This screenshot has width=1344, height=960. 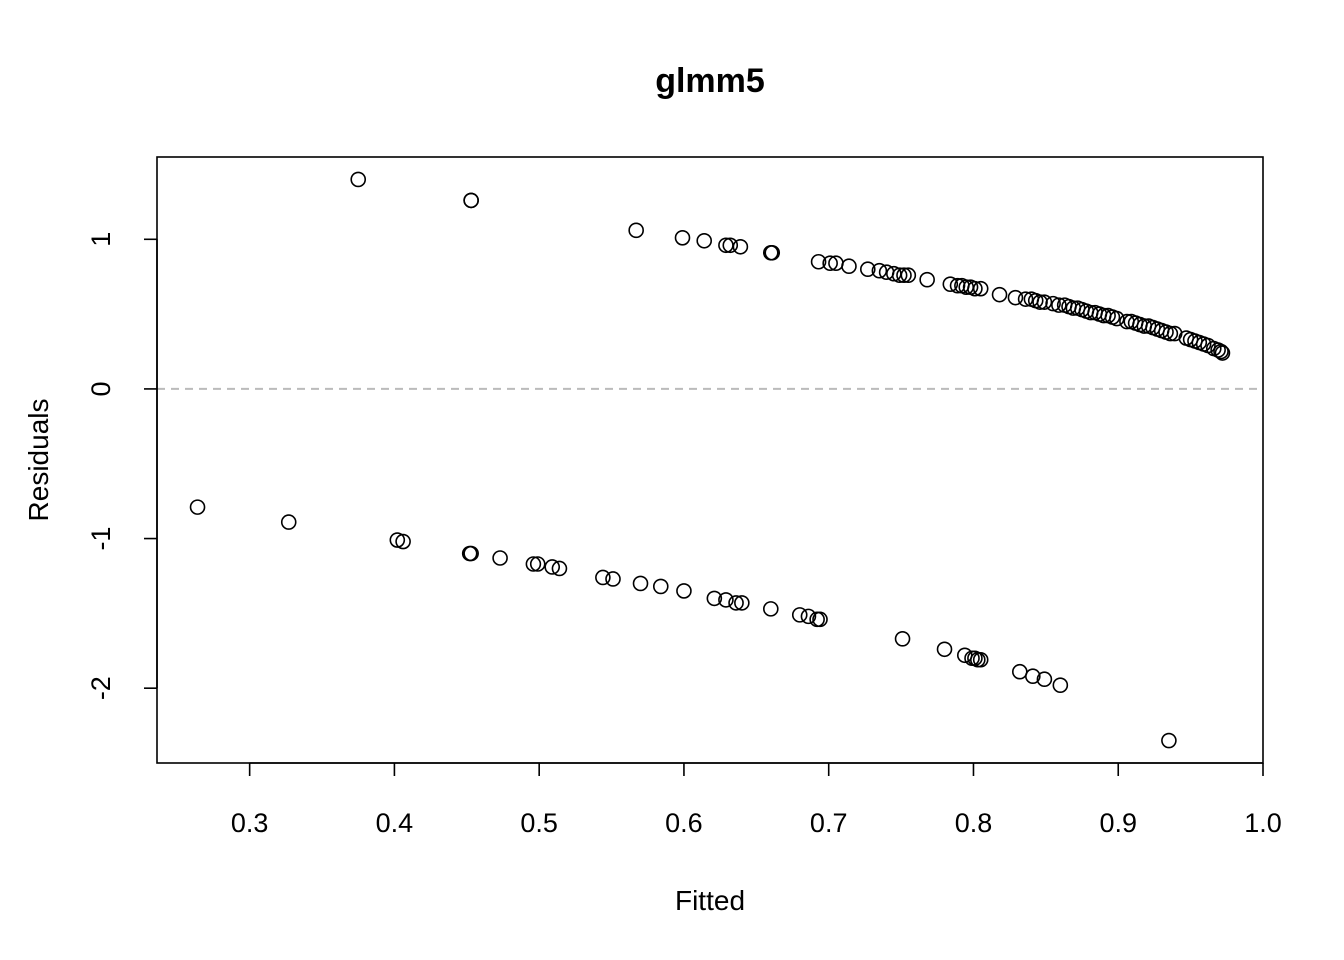 What do you see at coordinates (101, 688) in the screenshot?
I see `y-tick-label: -2` at bounding box center [101, 688].